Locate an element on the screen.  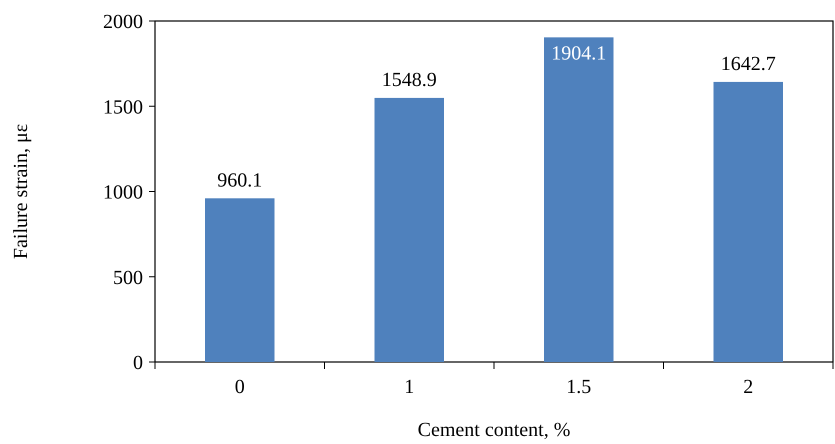
x-axis-title: Cement content, % is located at coordinates (494, 430).